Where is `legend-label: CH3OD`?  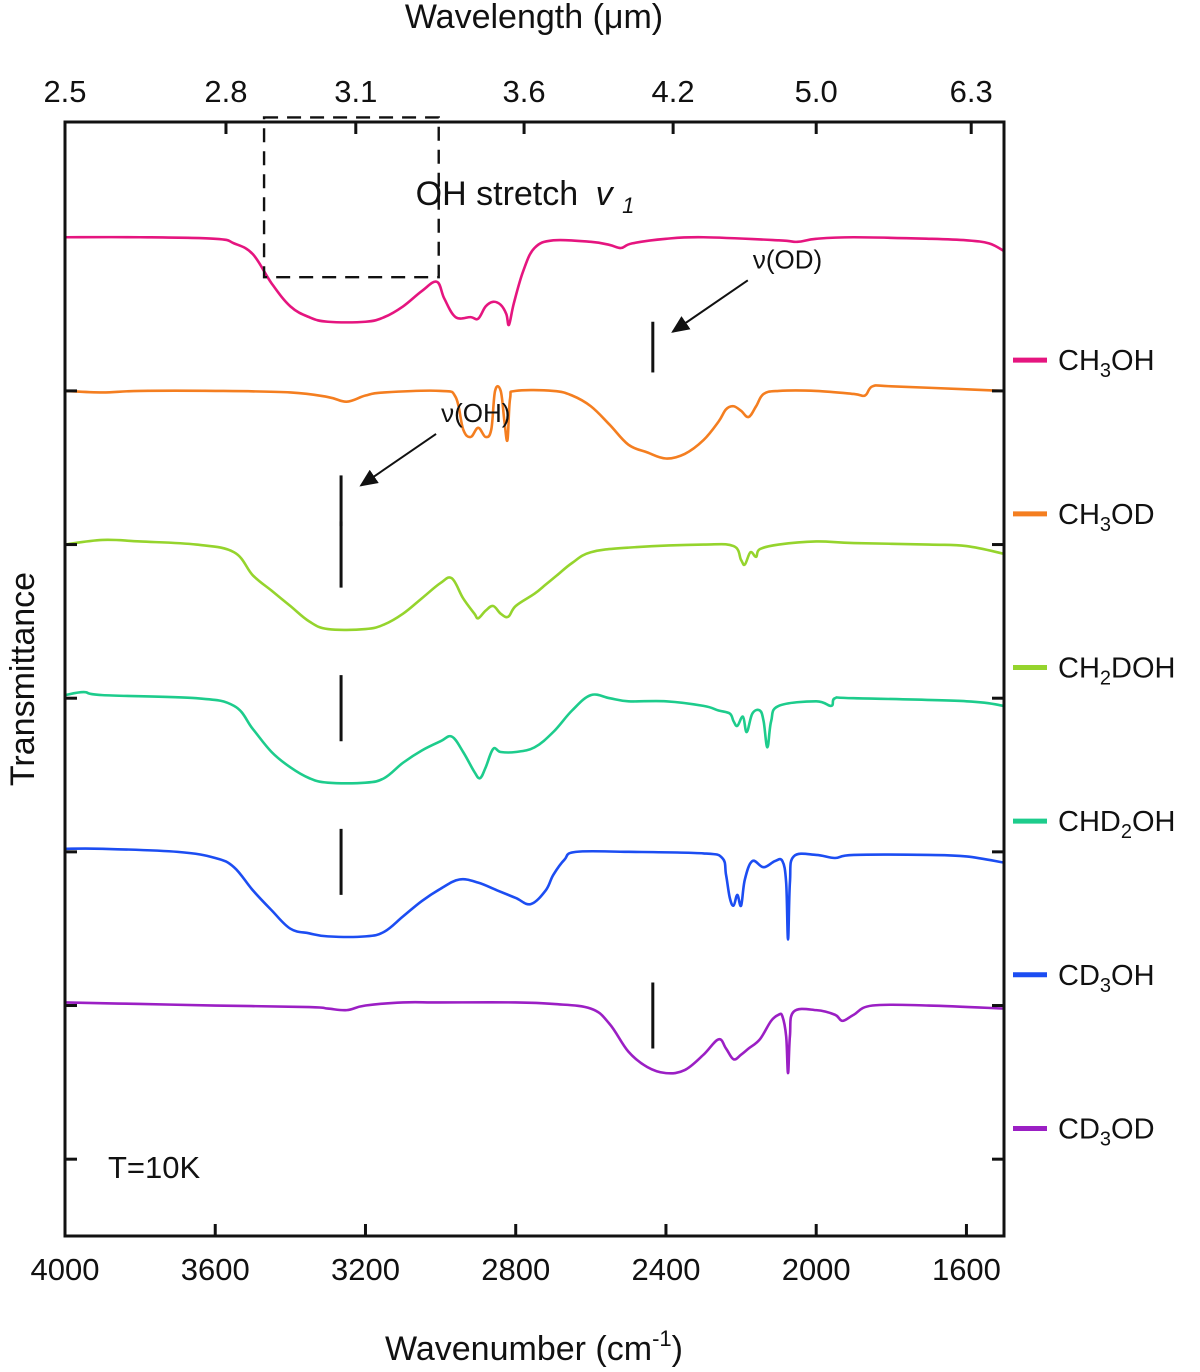
legend-label: CH3OD is located at coordinates (1106, 517).